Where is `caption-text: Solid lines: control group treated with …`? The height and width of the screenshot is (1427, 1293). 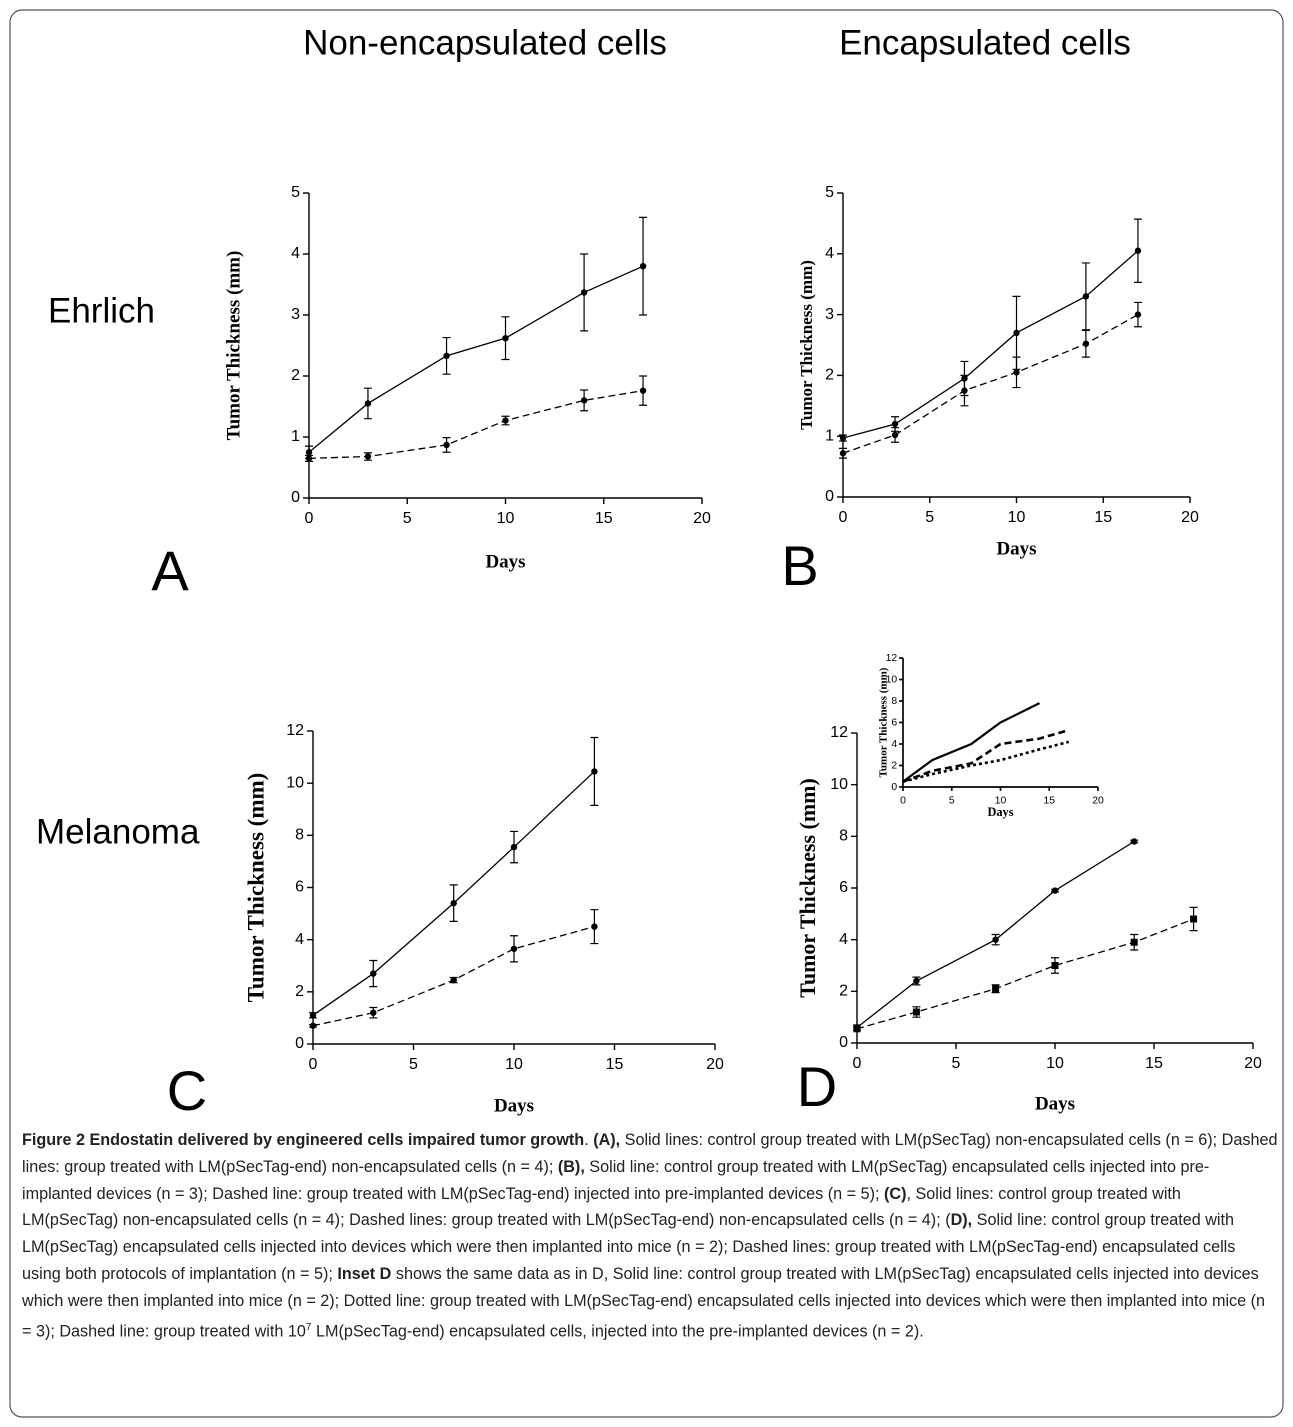 caption-text: Solid lines: control group treated with … is located at coordinates (650, 1153).